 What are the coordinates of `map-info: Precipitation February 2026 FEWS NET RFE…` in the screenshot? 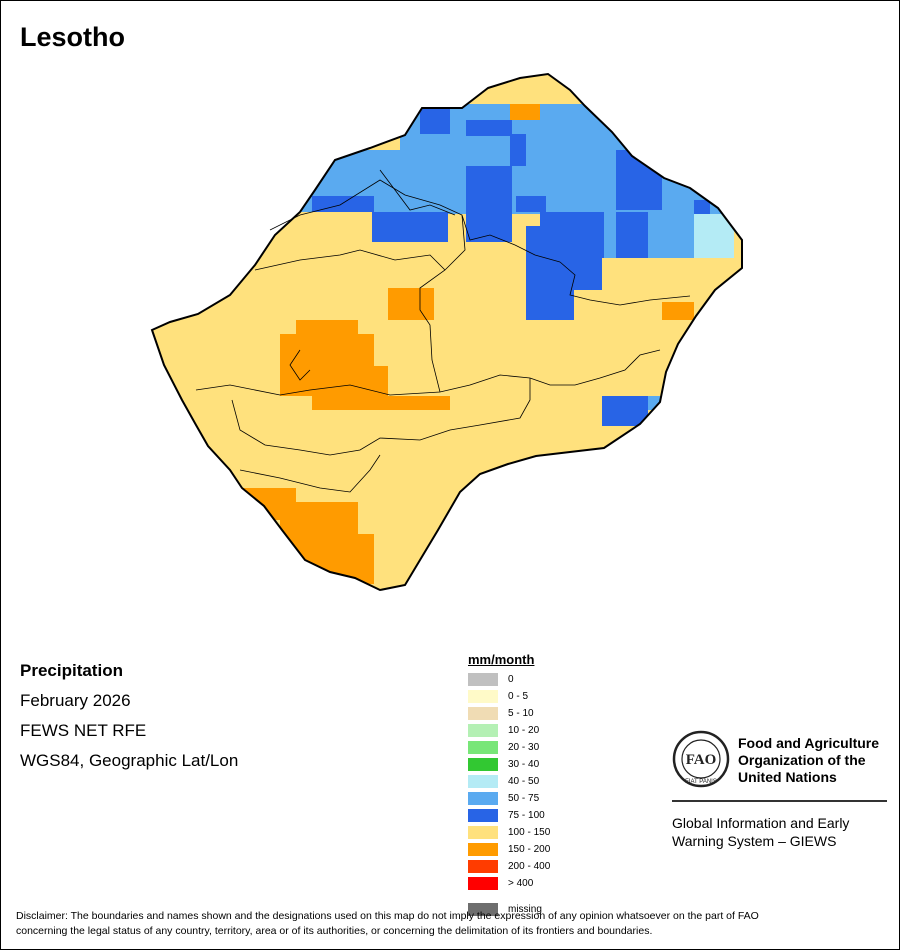 It's located at (129, 716).